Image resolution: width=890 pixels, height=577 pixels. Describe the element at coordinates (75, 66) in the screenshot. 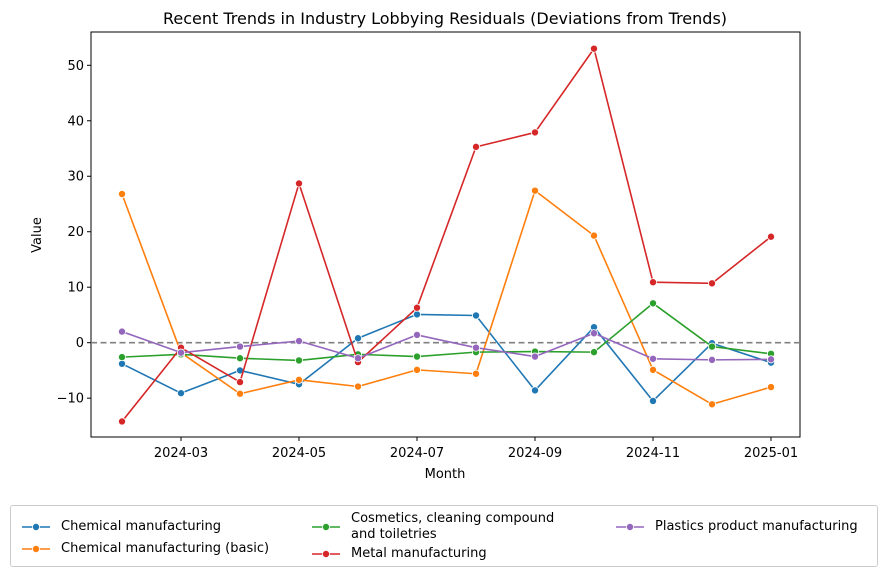

I see `y-tick-label: 50` at that location.